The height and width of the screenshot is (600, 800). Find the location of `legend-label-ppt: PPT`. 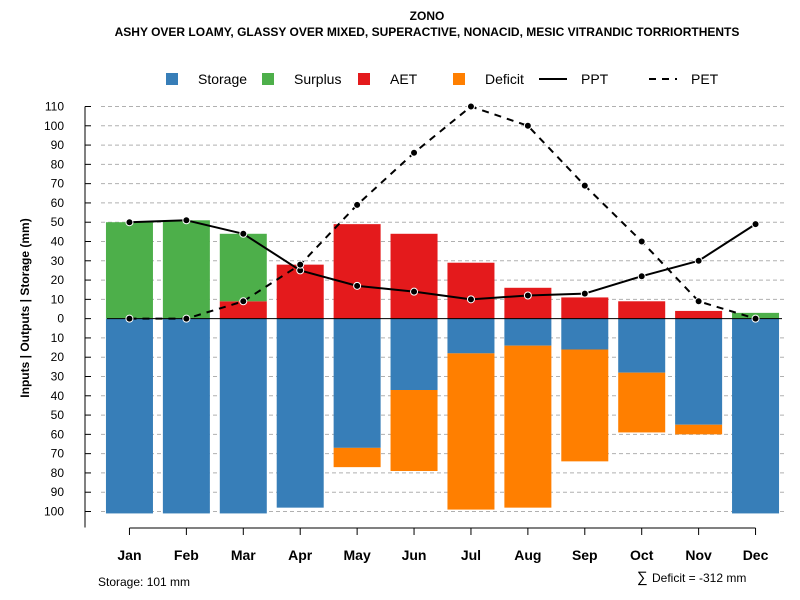

legend-label-ppt: PPT is located at coordinates (595, 79).